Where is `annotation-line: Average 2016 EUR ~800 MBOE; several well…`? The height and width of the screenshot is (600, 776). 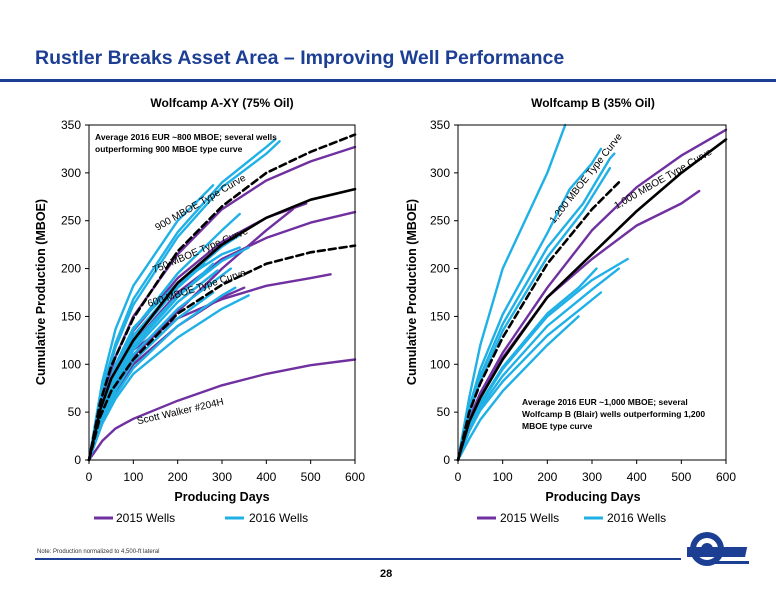
annotation-line: Average 2016 EUR ~800 MBOE; several well… is located at coordinates (186, 137).